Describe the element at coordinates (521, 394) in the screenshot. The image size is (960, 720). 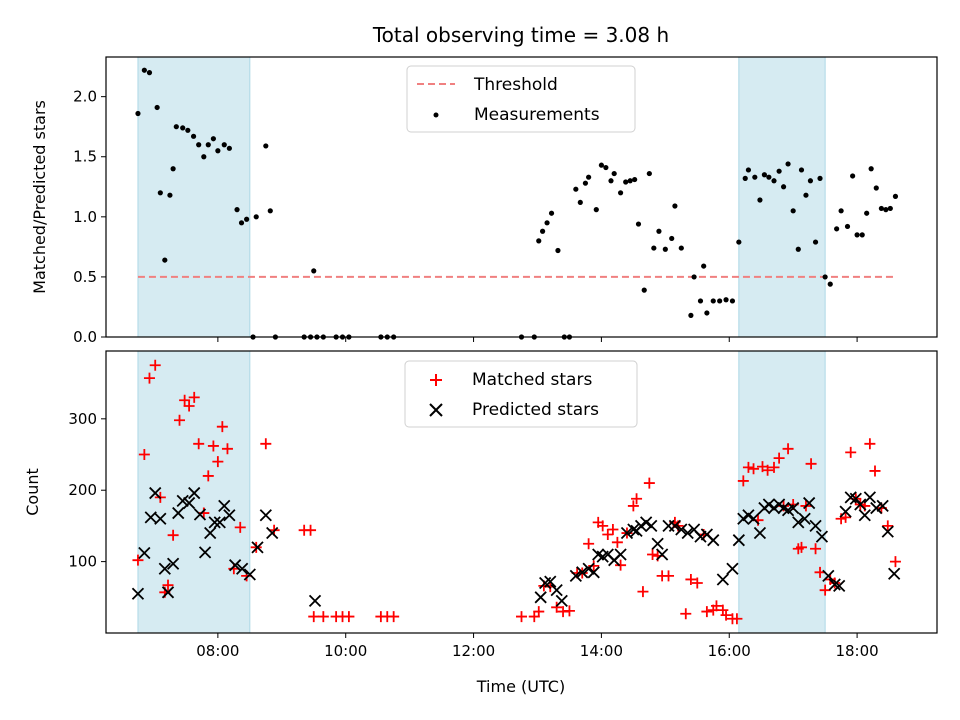
I see `bottom-legend: Matched stars Predicted stars` at that location.